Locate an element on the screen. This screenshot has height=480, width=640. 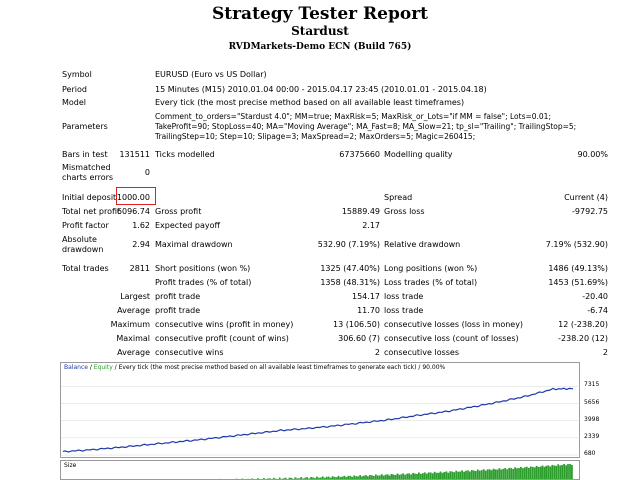
expert-name: Stardust is located at coordinates (320, 31).